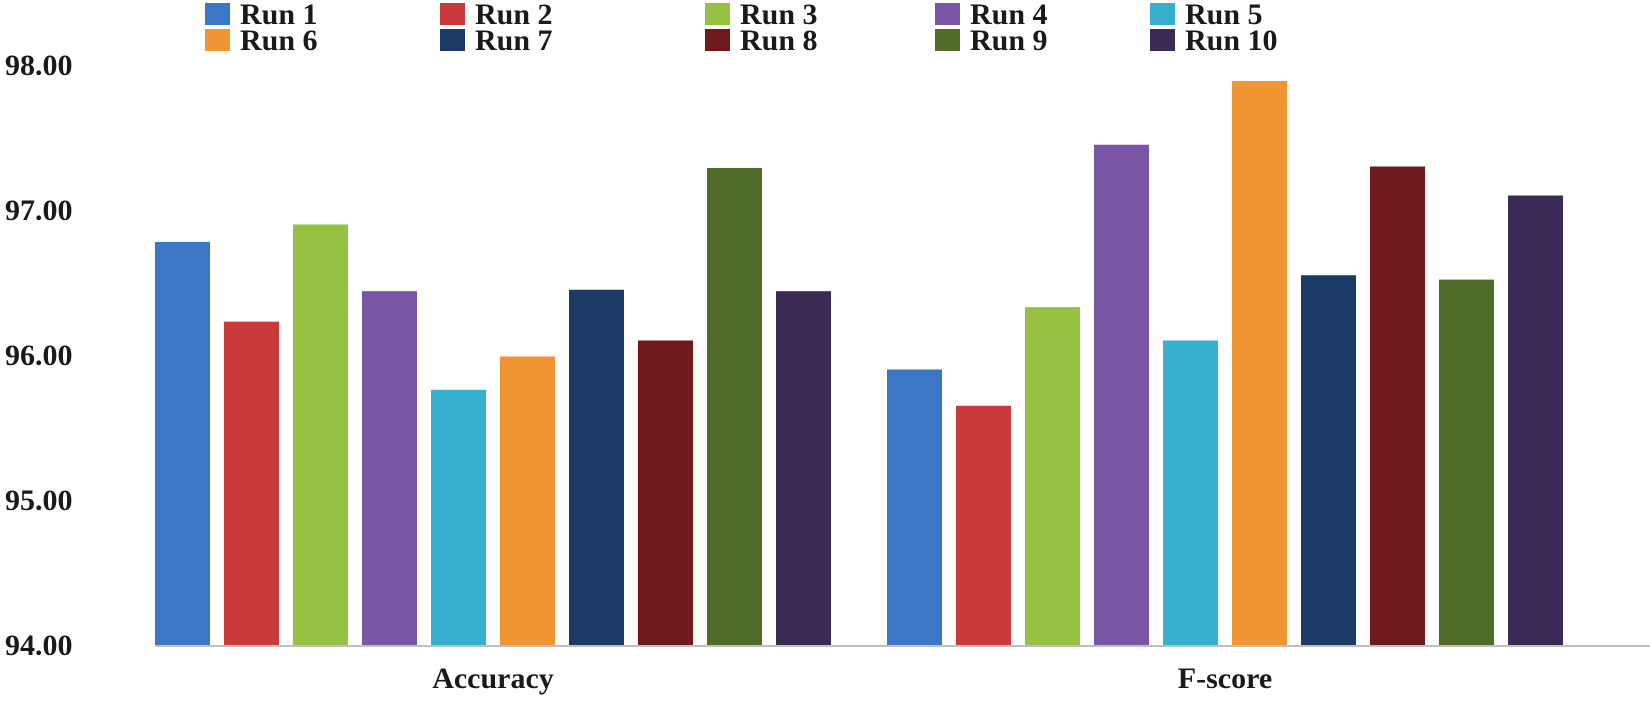 Image resolution: width=1650 pixels, height=725 pixels. I want to click on y-axis: 94.00 95.00 96.00 97.00 98.00, so click(39, 355).